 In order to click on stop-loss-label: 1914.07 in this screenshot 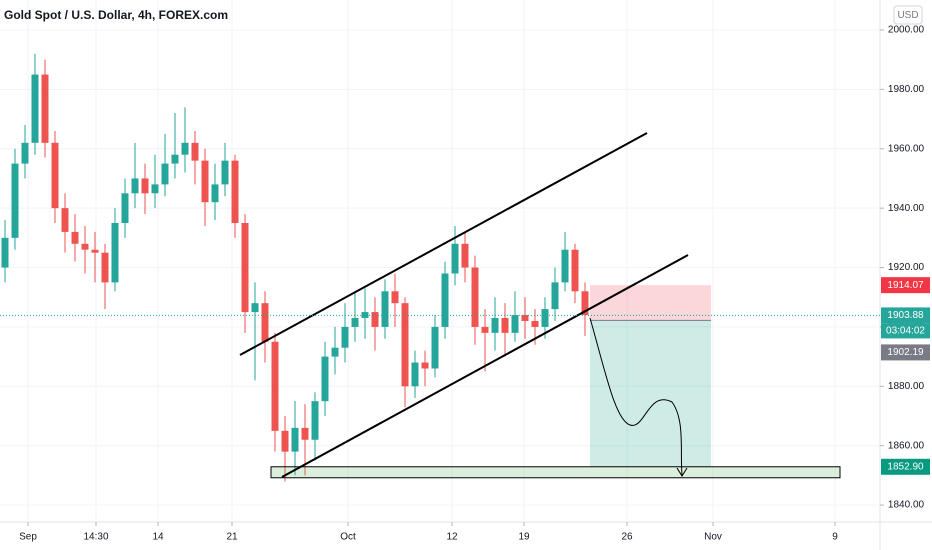, I will do `click(905, 285)`.